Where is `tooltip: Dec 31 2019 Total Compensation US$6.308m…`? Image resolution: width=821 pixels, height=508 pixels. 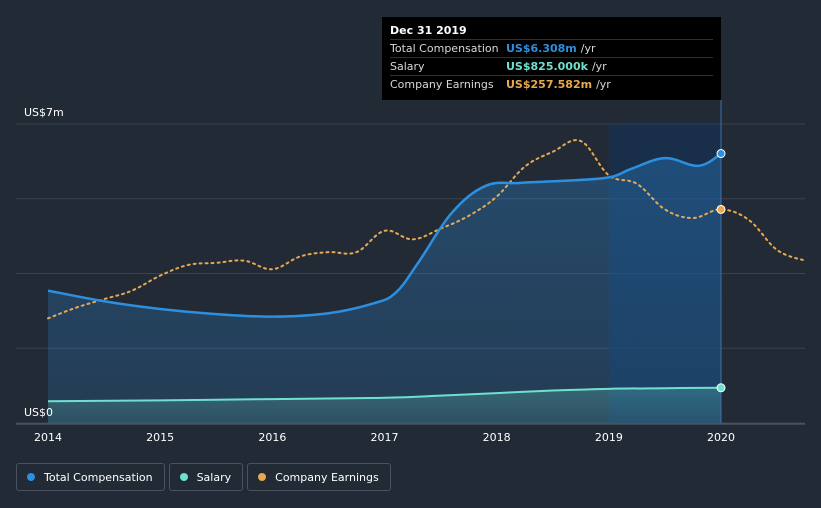 tooltip: Dec 31 2019 Total Compensation US$6.308m… is located at coordinates (551, 58).